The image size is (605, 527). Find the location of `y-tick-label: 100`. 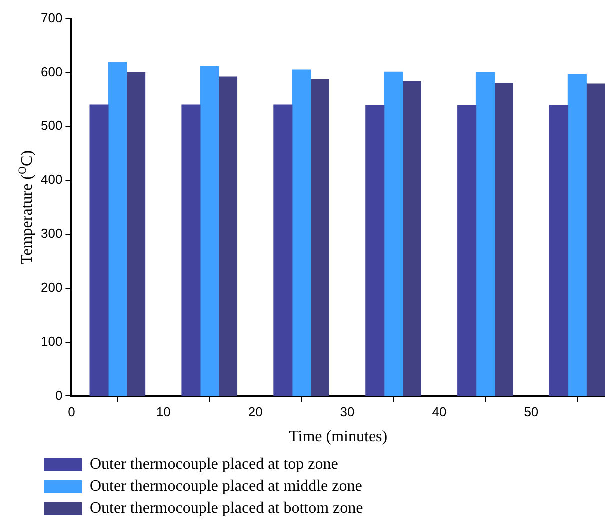

y-tick-label: 100 is located at coordinates (51, 341).